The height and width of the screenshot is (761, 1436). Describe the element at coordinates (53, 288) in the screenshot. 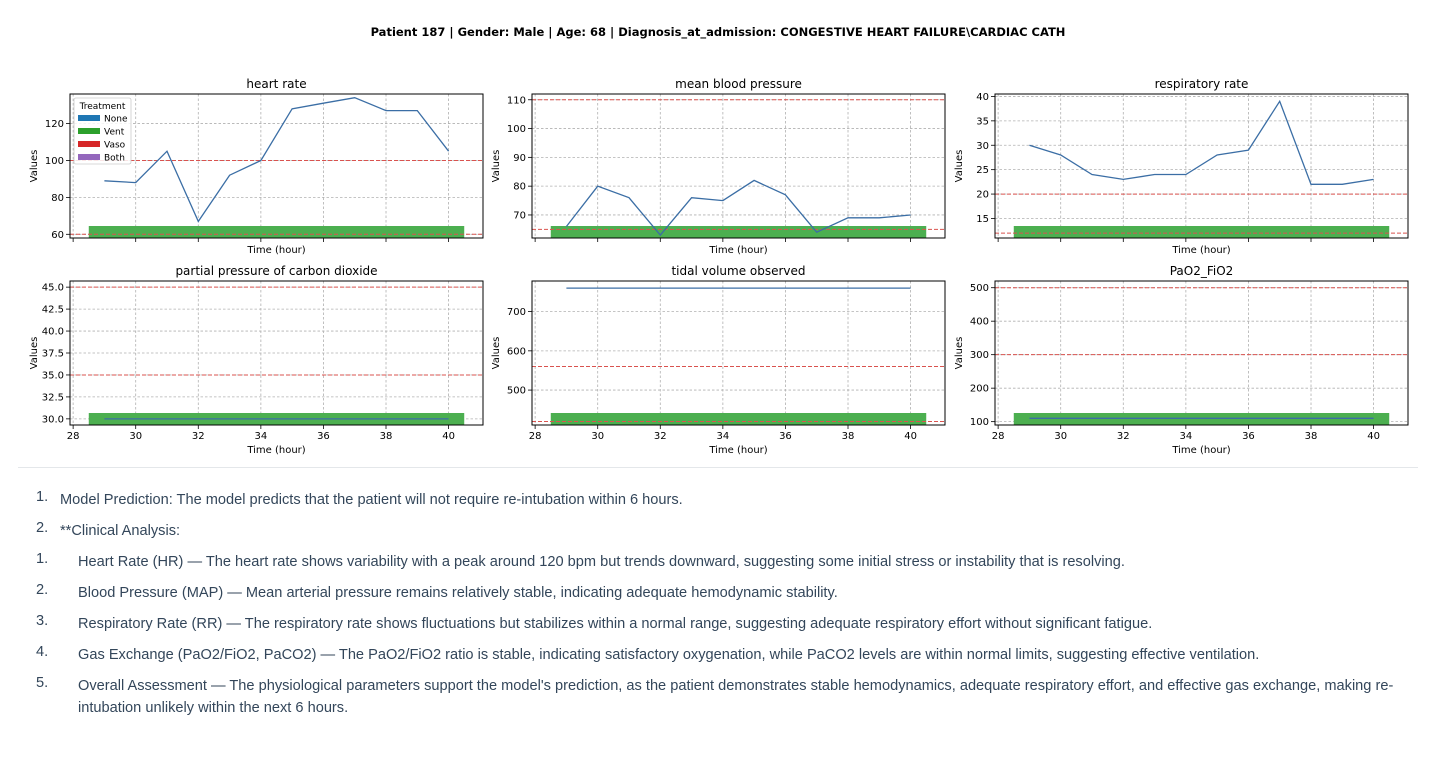

I see `y-tick-label: 45.0` at that location.